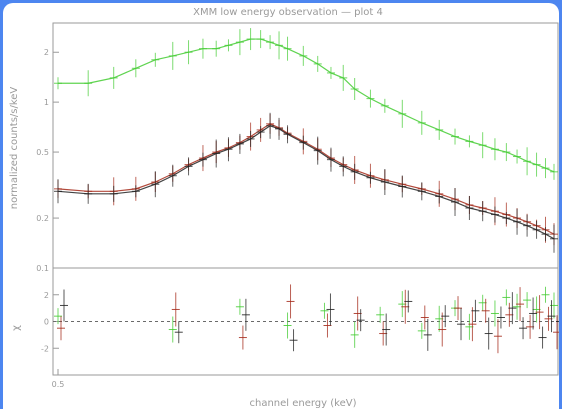  What do you see at coordinates (302, 403) in the screenshot?
I see `x-axis-label: channel energy (keV)` at bounding box center [302, 403].